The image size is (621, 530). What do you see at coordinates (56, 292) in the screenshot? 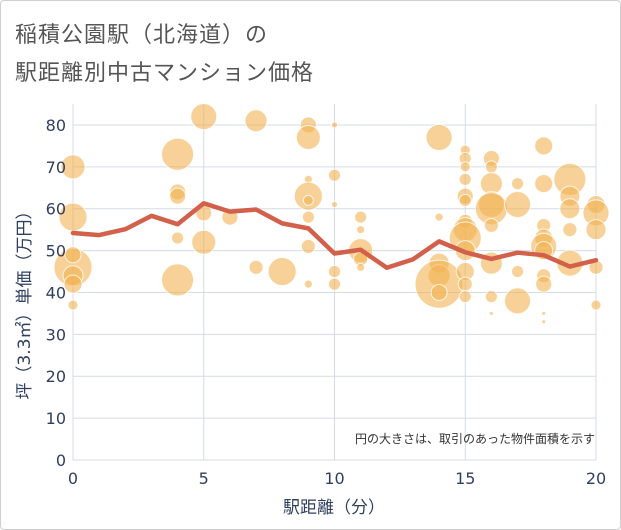
I see `y-tick-label: 40` at bounding box center [56, 292].